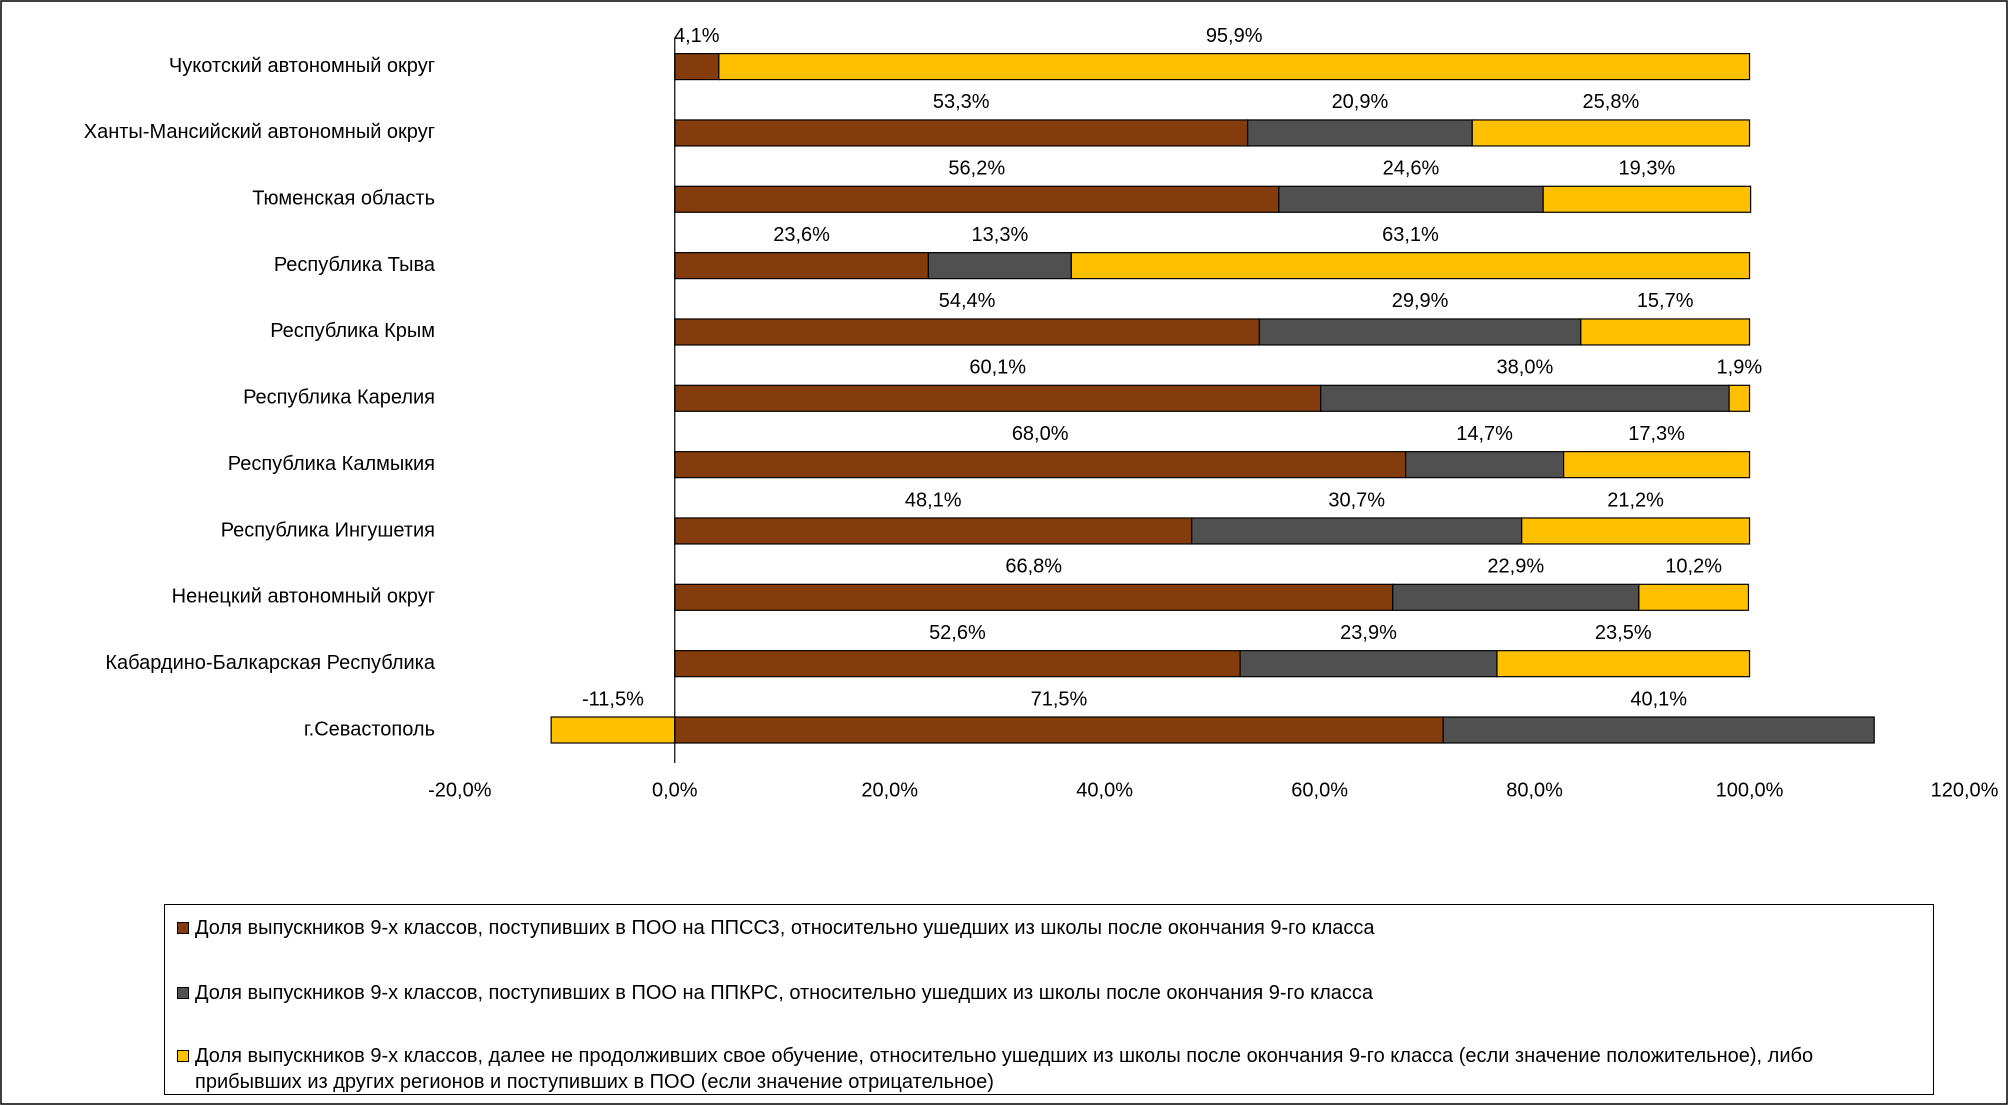  I want to click on data-label: 68,0%, so click(1040, 434).